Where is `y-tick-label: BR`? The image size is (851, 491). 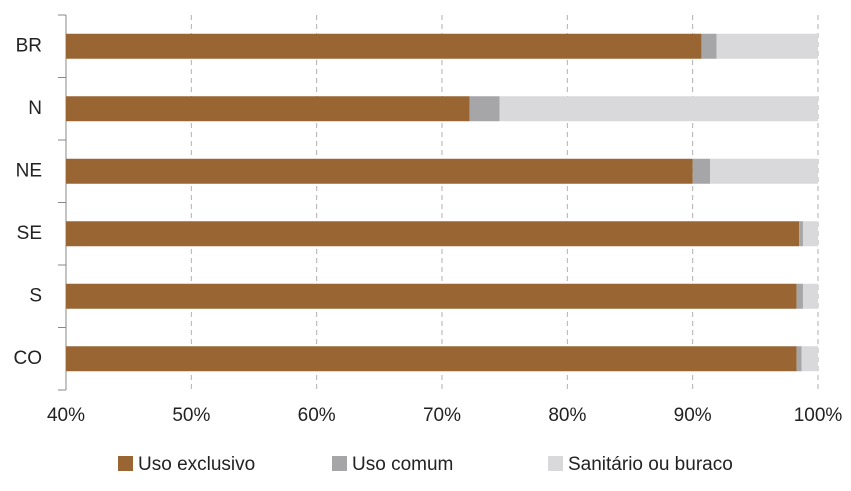
y-tick-label: BR is located at coordinates (29, 45).